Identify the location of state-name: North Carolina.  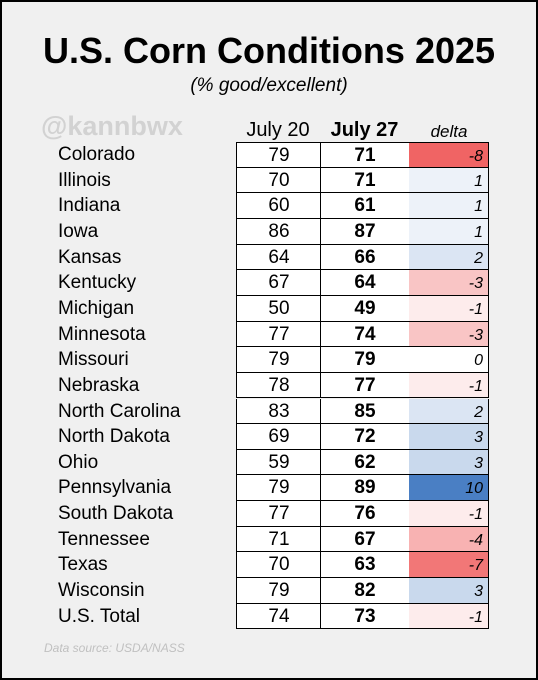
(119, 412).